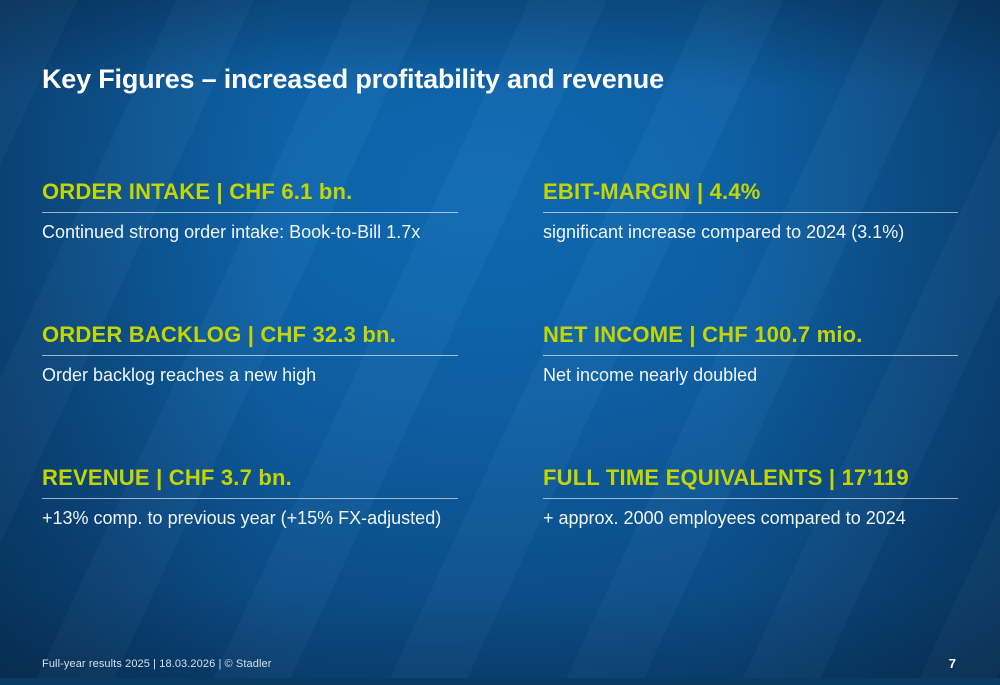 The width and height of the screenshot is (1000, 685). I want to click on page-number: 7, so click(952, 663).